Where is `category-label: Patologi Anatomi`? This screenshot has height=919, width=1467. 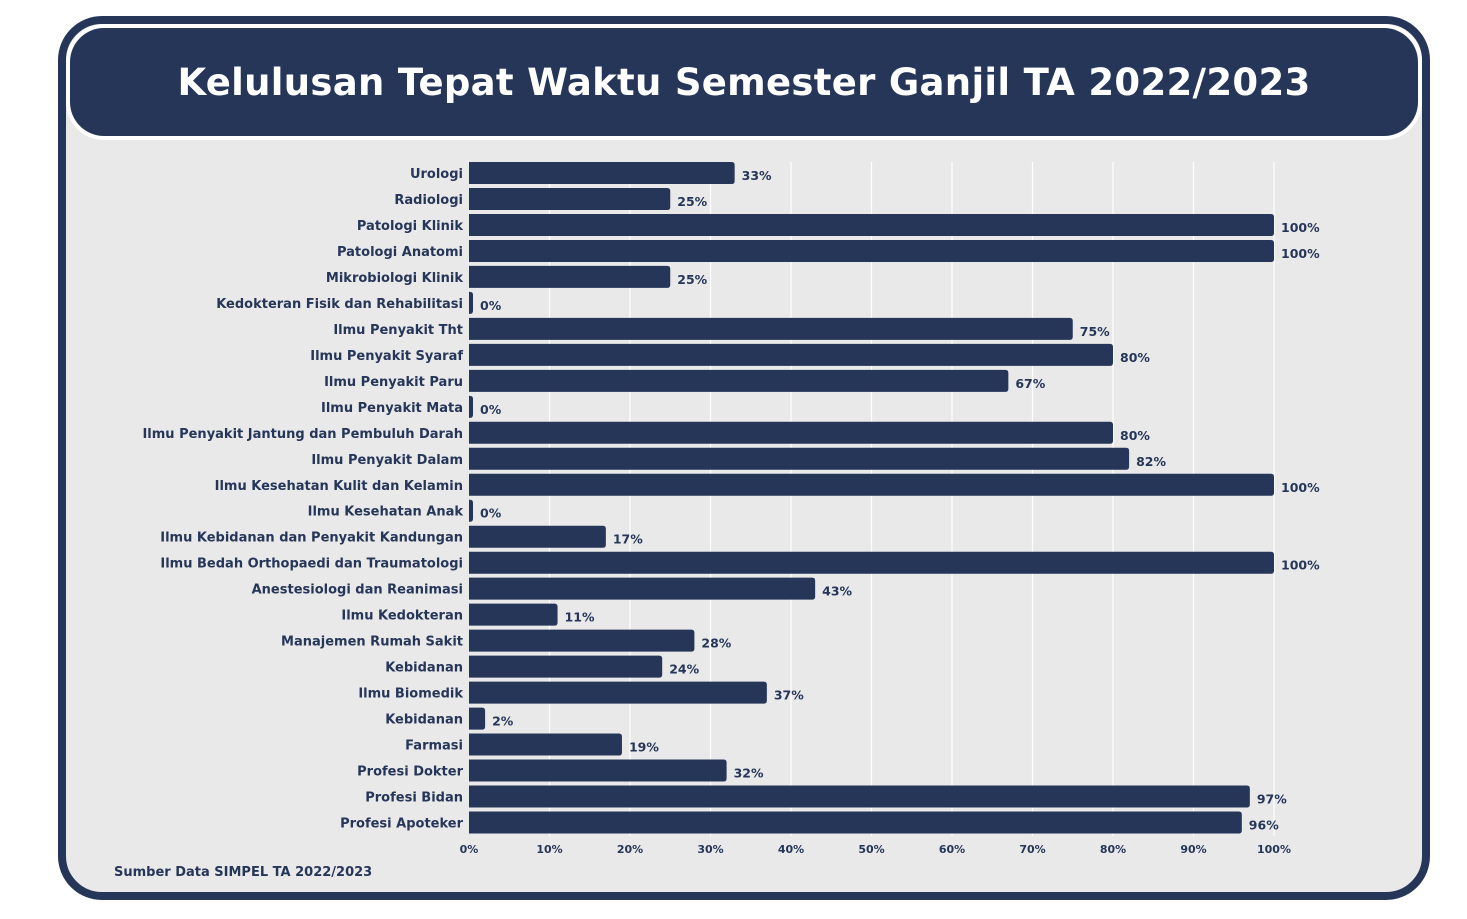
category-label: Patologi Anatomi is located at coordinates (400, 252).